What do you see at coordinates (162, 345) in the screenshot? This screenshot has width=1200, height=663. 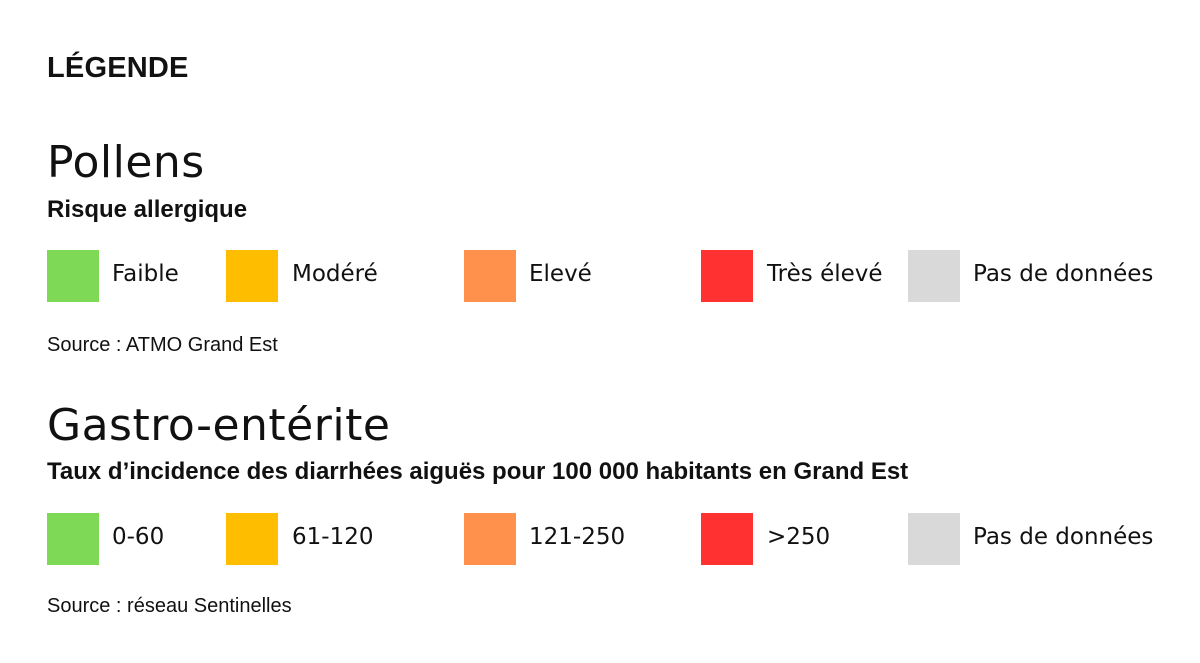 I see `pollens-source: Source : ATMO Grand Est` at bounding box center [162, 345].